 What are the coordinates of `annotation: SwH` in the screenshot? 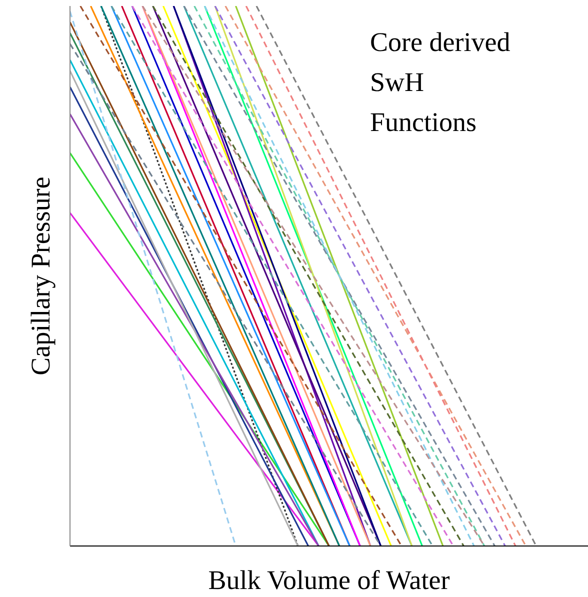 It's located at (398, 82).